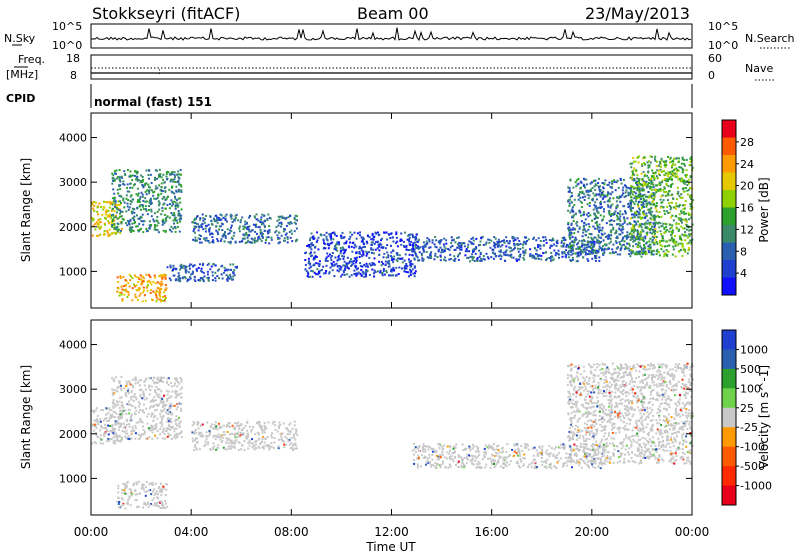  Describe the element at coordinates (715, 58) in the screenshot. I see `nave-top-tick: 60` at that location.